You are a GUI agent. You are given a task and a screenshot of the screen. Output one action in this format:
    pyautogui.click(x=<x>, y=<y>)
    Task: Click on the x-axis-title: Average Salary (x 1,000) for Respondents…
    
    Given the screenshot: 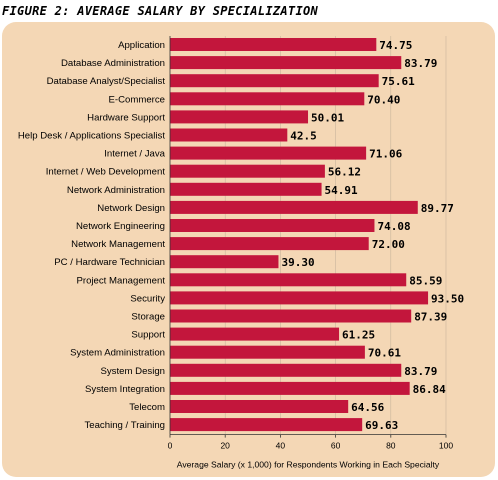 What is the action you would take?
    pyautogui.click(x=308, y=465)
    